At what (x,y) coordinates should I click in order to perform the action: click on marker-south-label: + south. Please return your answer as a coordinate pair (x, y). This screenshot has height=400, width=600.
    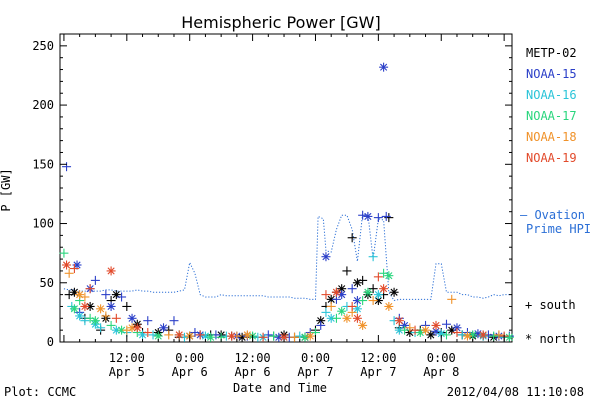
    Looking at the image, I should click on (550, 305).